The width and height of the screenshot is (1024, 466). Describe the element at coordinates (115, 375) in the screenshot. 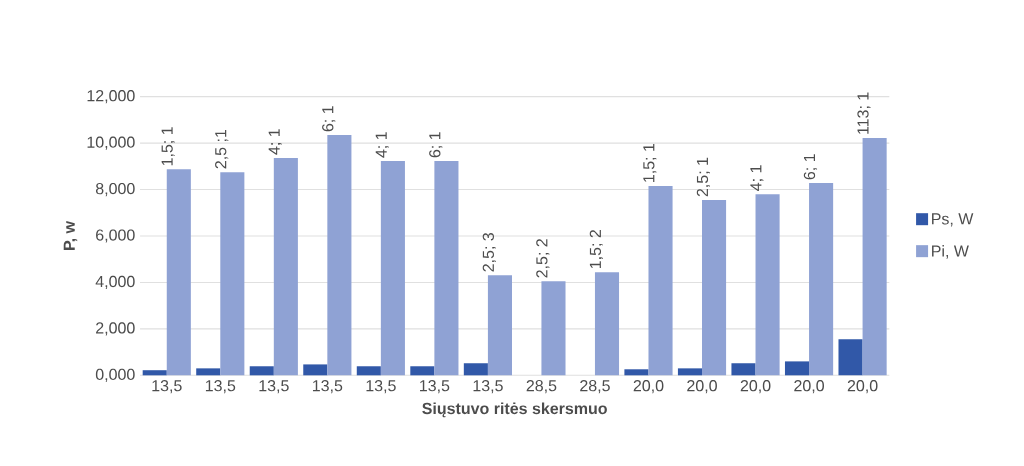

I see `y-tick-label: 0,000` at that location.